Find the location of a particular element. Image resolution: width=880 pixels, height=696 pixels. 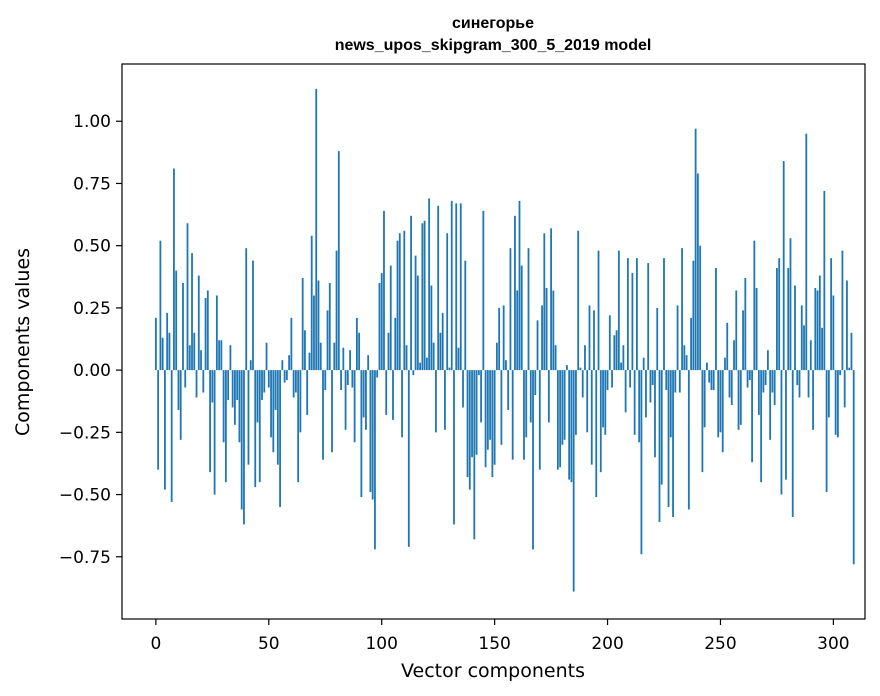

y-axis: −0.75 −0.50 −0.25 0.00 0.25 0.50 0.75 1.00 is located at coordinates (90, 340).